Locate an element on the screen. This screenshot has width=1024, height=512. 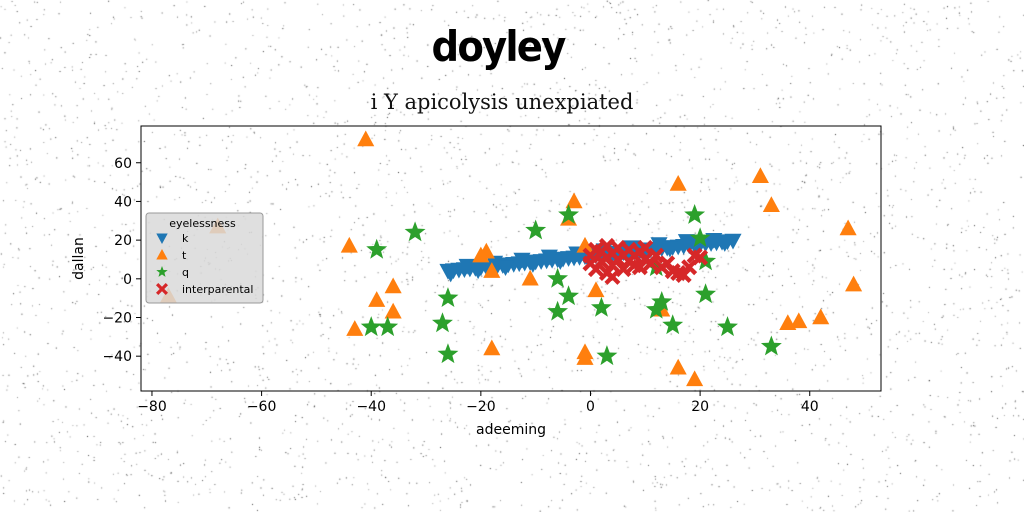
legend-label: t is located at coordinates (184, 255).